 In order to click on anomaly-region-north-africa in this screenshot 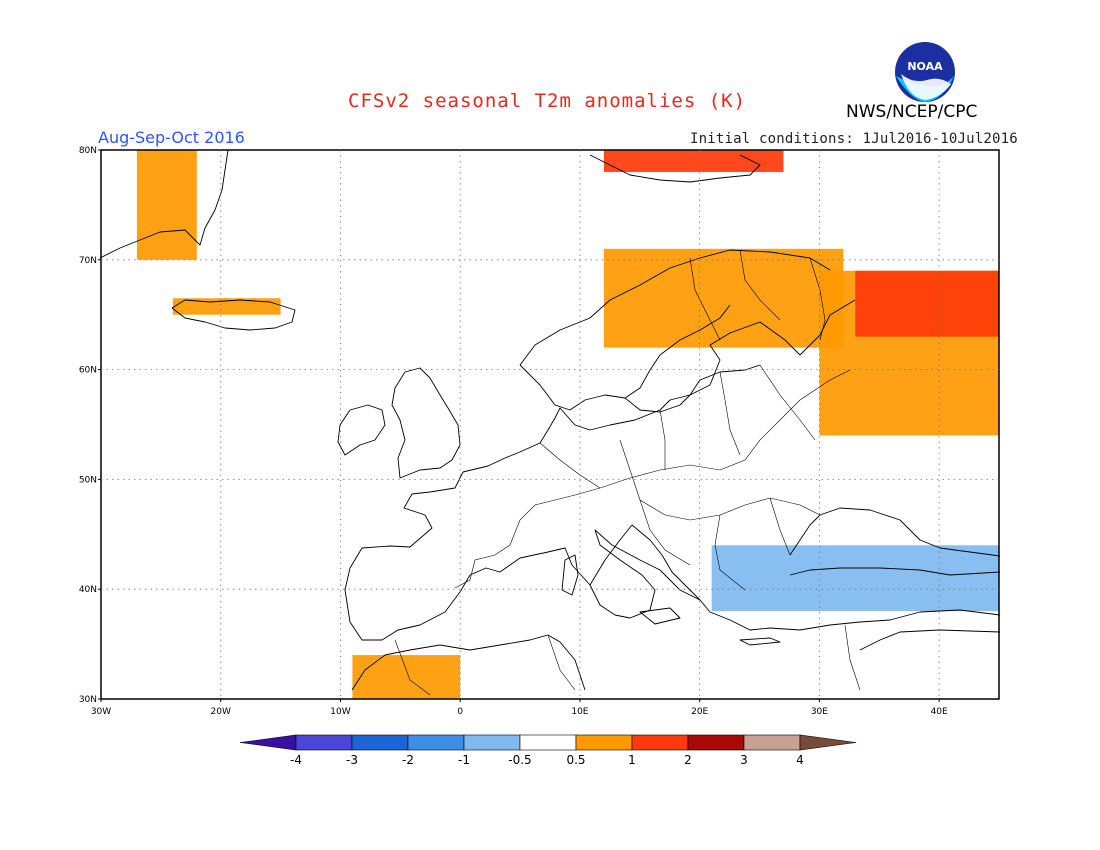, I will do `click(406, 677)`.